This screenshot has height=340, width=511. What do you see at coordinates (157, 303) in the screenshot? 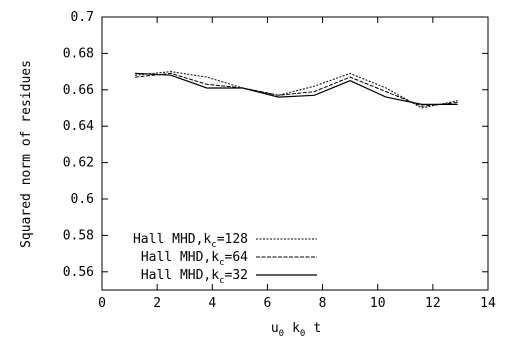
I see `x-tick-label: 2` at bounding box center [157, 303].